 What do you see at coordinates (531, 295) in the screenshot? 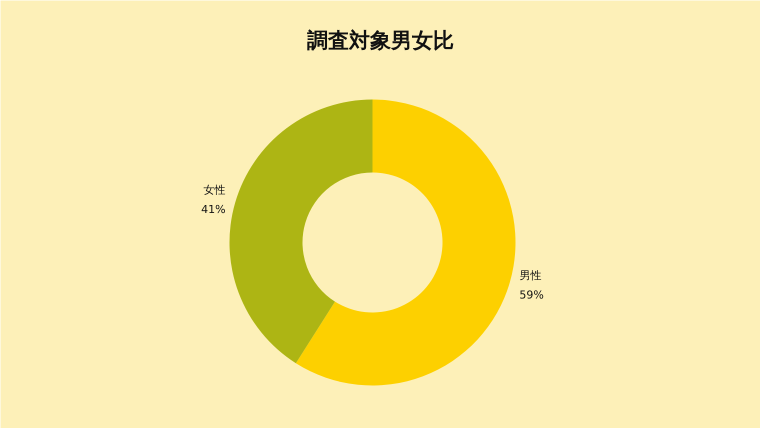
I see `data-label: 59%` at bounding box center [531, 295].